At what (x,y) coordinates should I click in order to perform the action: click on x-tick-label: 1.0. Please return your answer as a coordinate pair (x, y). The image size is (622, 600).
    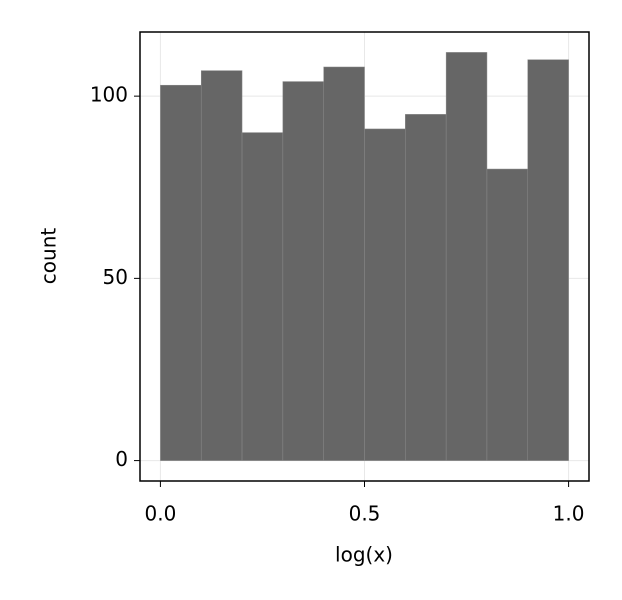
    Looking at the image, I should click on (569, 514).